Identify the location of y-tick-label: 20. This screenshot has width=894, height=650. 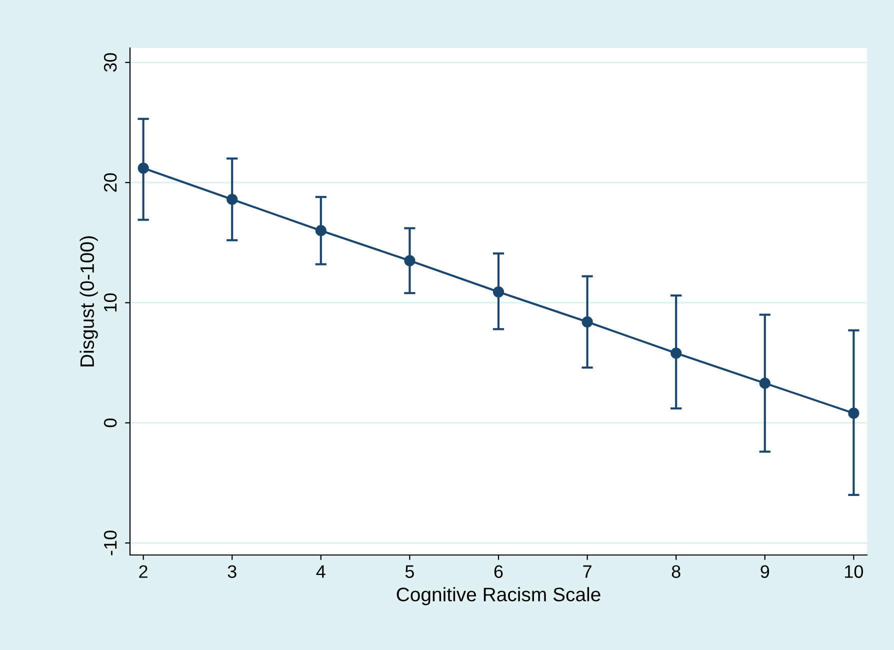
(110, 182).